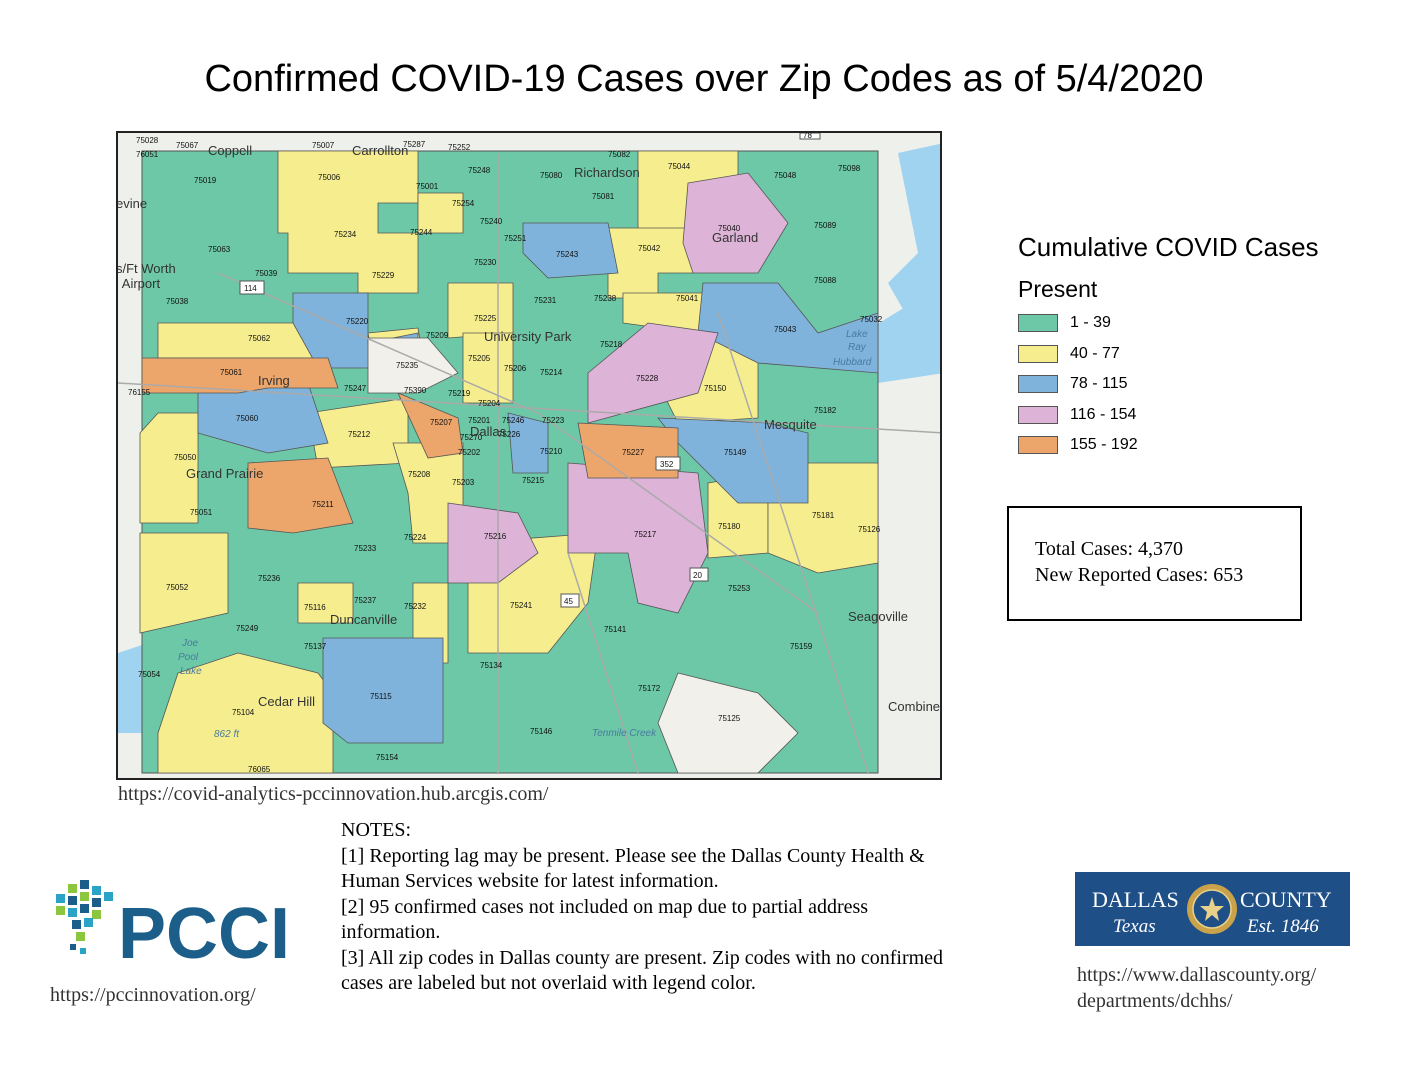  Describe the element at coordinates (259, 769) in the screenshot. I see `zip-label: 76065` at that location.